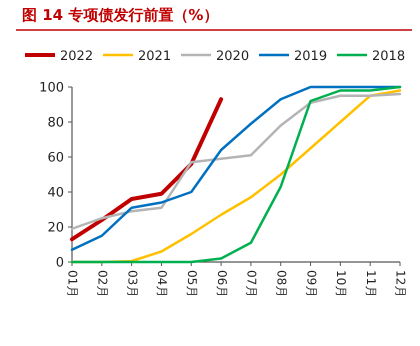 This screenshot has height=346, width=420. What do you see at coordinates (77, 56) in the screenshot?
I see `legend-label: 2022` at bounding box center [77, 56].